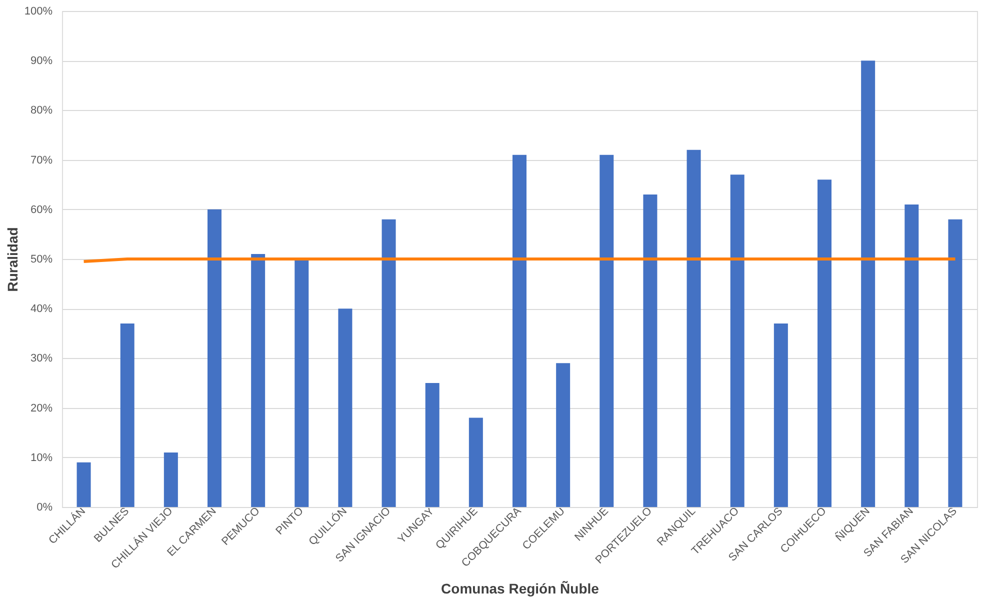  What do you see at coordinates (41, 110) in the screenshot?
I see `y-tick-label: 80%` at bounding box center [41, 110].